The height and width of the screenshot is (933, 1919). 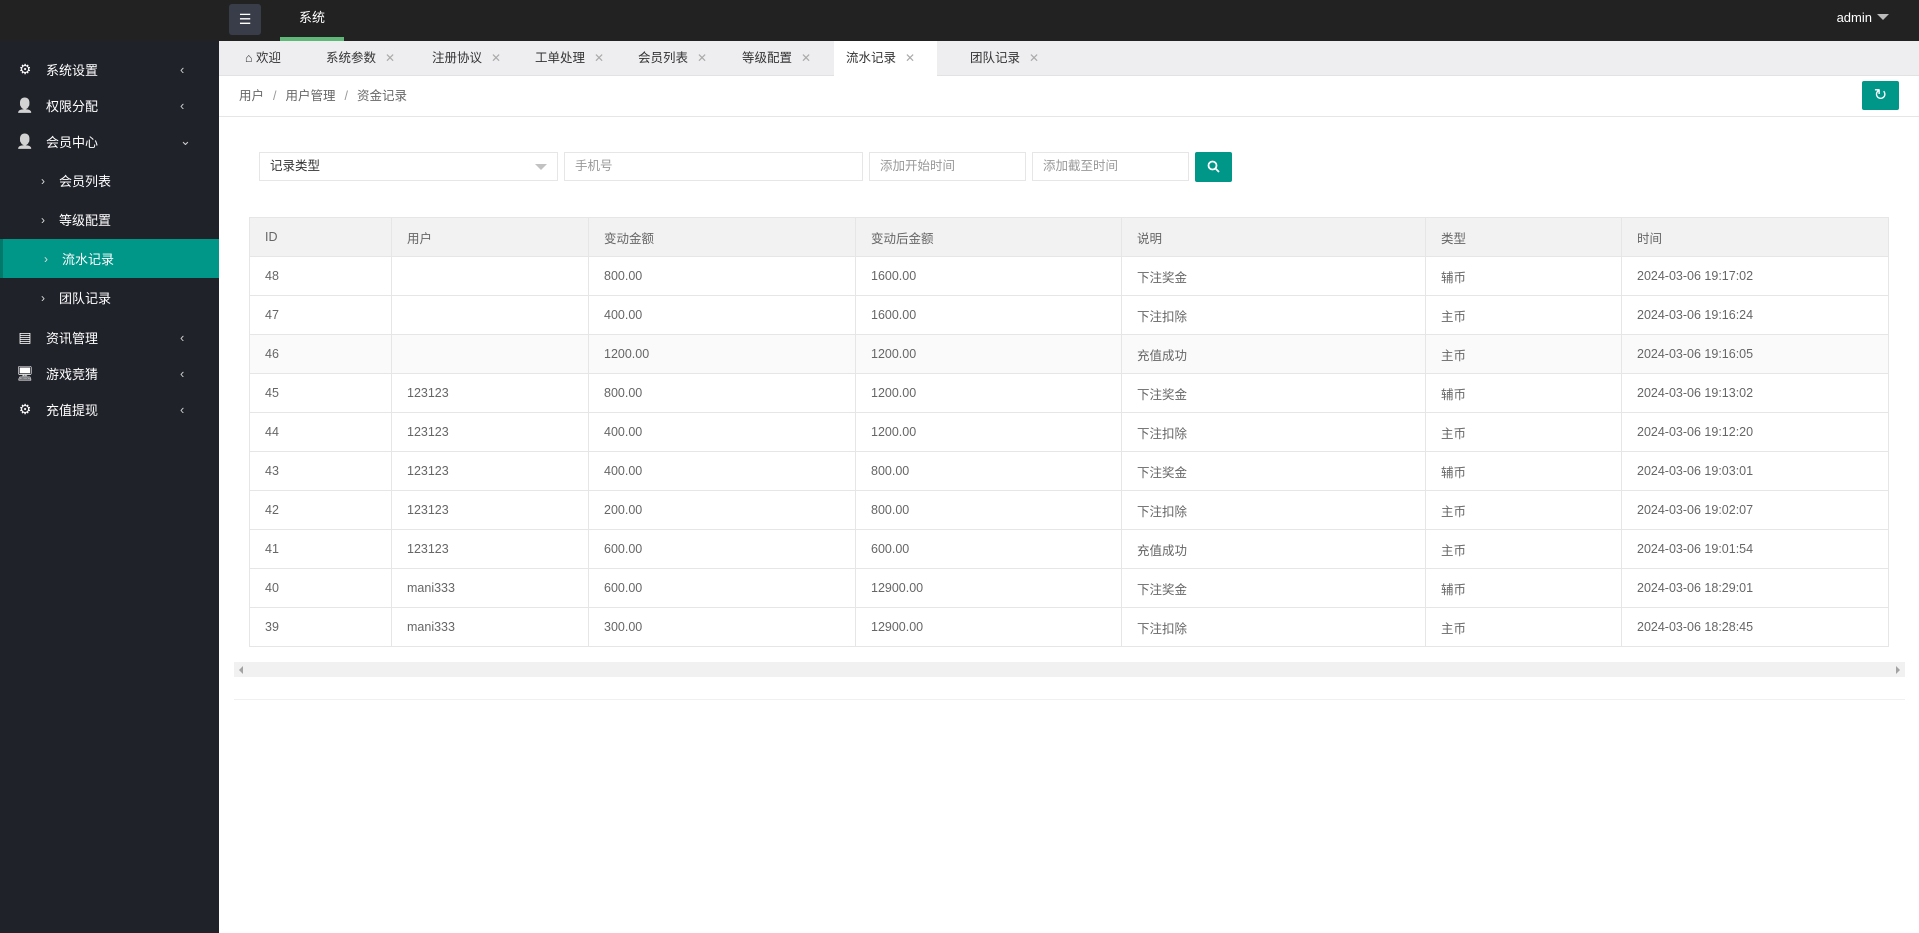 What do you see at coordinates (310, 96) in the screenshot?
I see `breadcrumb-item: 用户管理` at bounding box center [310, 96].